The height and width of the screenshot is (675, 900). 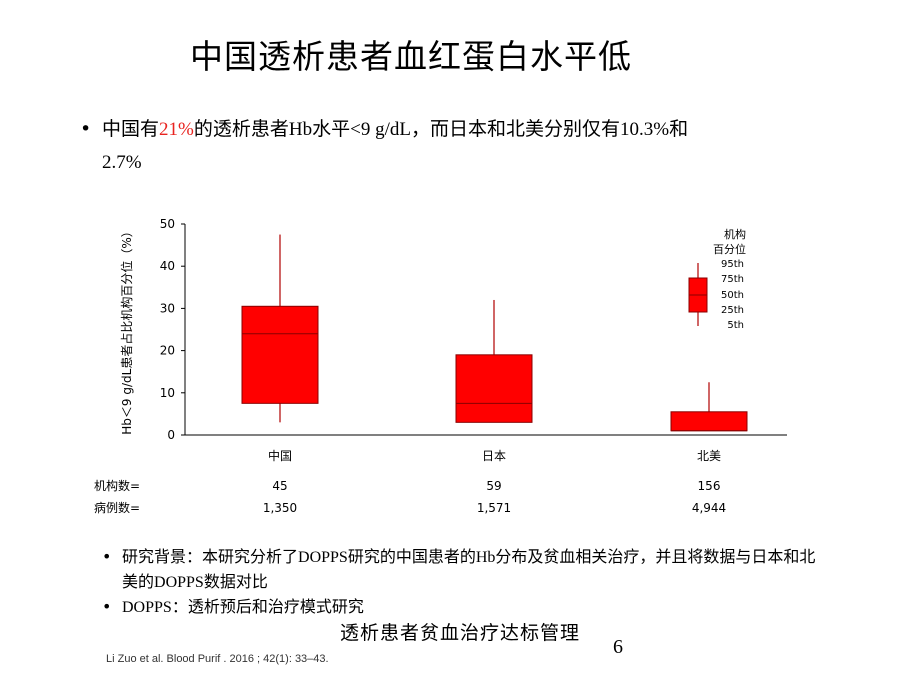 I want to click on legend-percentile-label: 50th, so click(x=732, y=295).